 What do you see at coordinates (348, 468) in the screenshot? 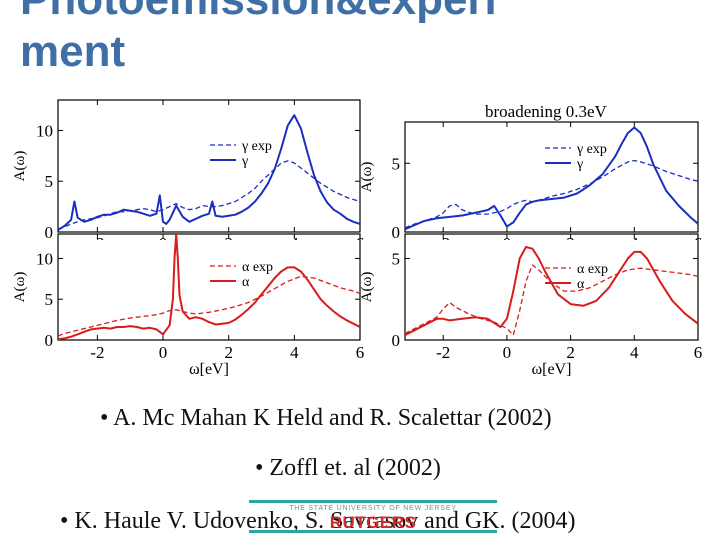
I see `bullet-reference-2: • Zoffl et. al (2002)` at bounding box center [348, 468].